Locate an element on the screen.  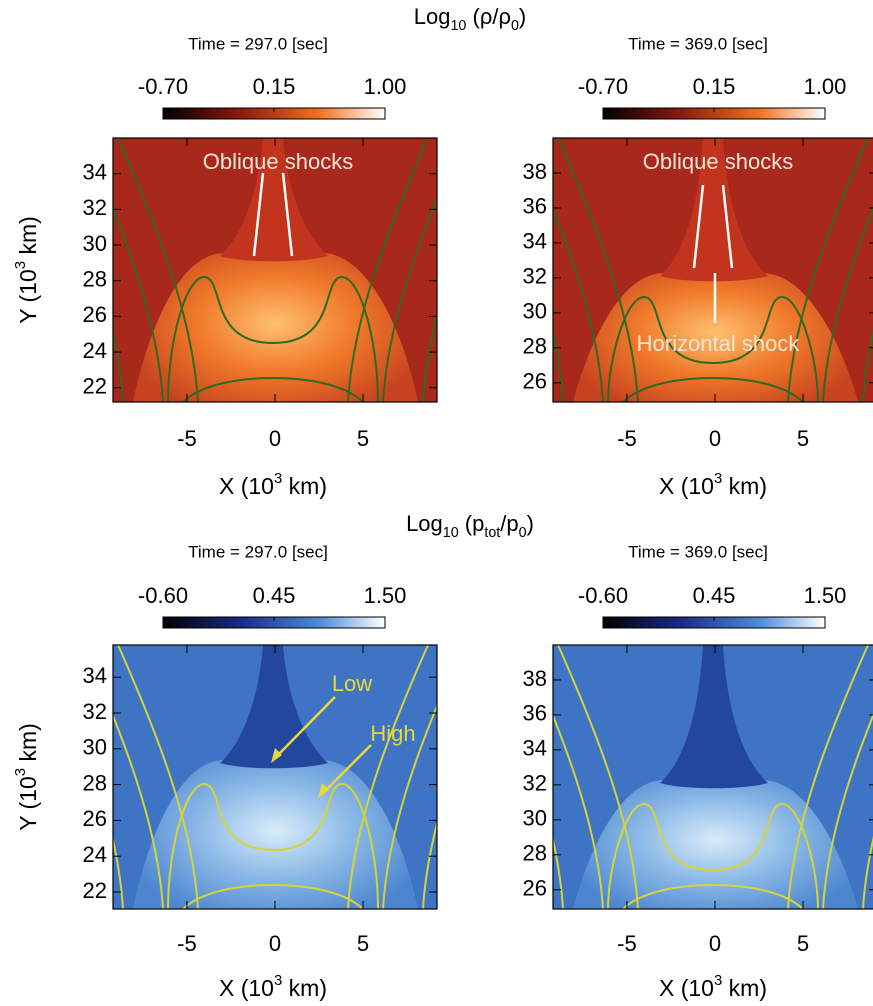
annotation-arrow is located at coordinates (347, 769).